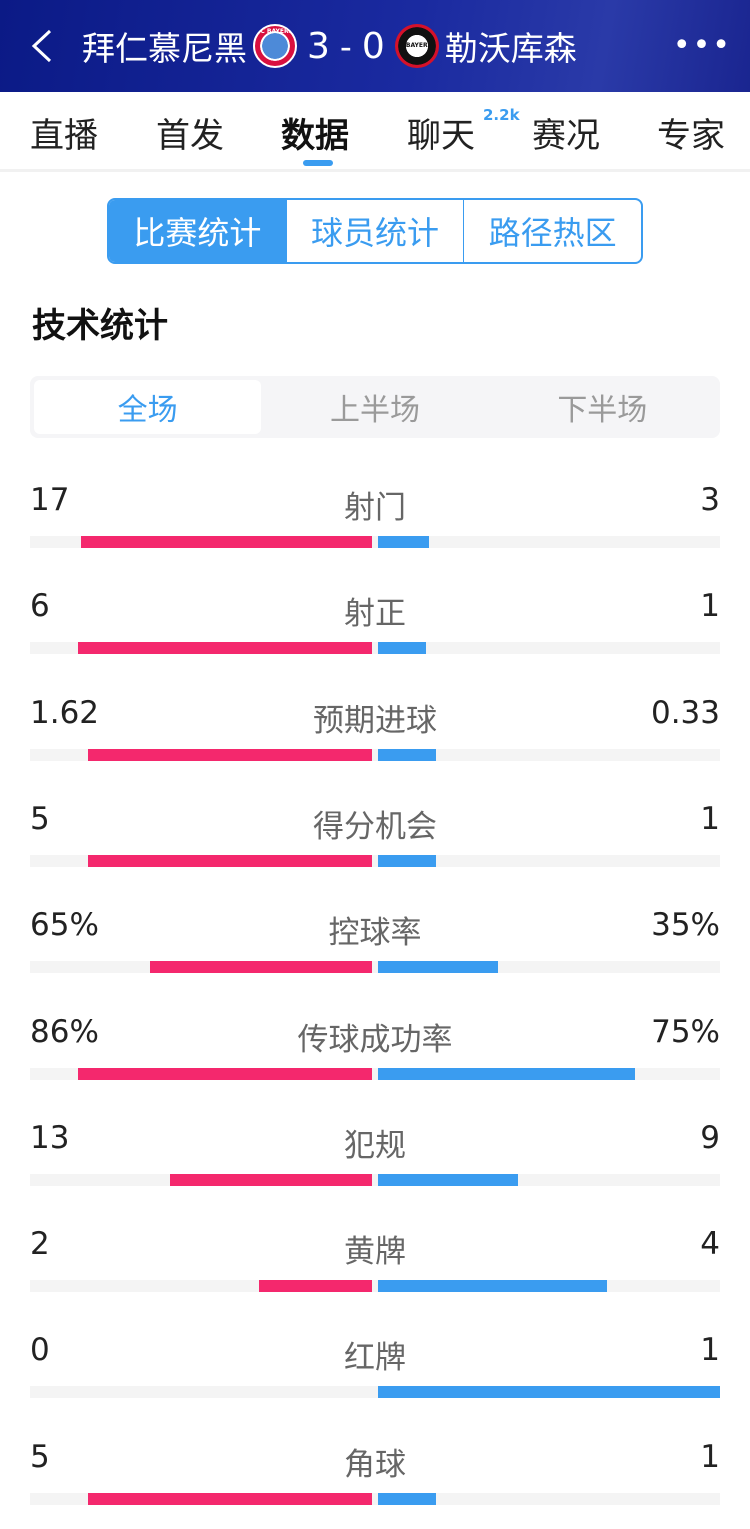  Describe the element at coordinates (375, 826) in the screenshot. I see `stat-label: 得分机会` at that location.